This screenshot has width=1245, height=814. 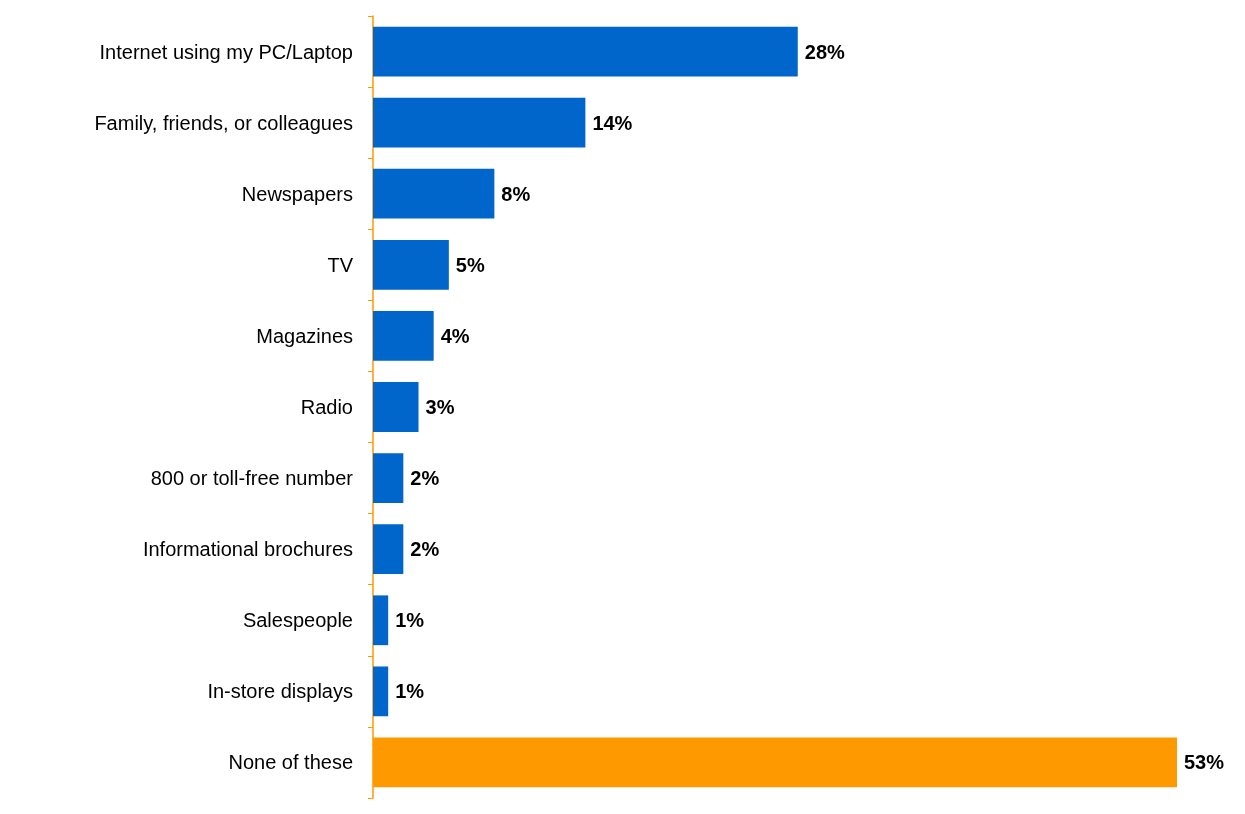 I want to click on data-label: 3%, so click(x=440, y=407).